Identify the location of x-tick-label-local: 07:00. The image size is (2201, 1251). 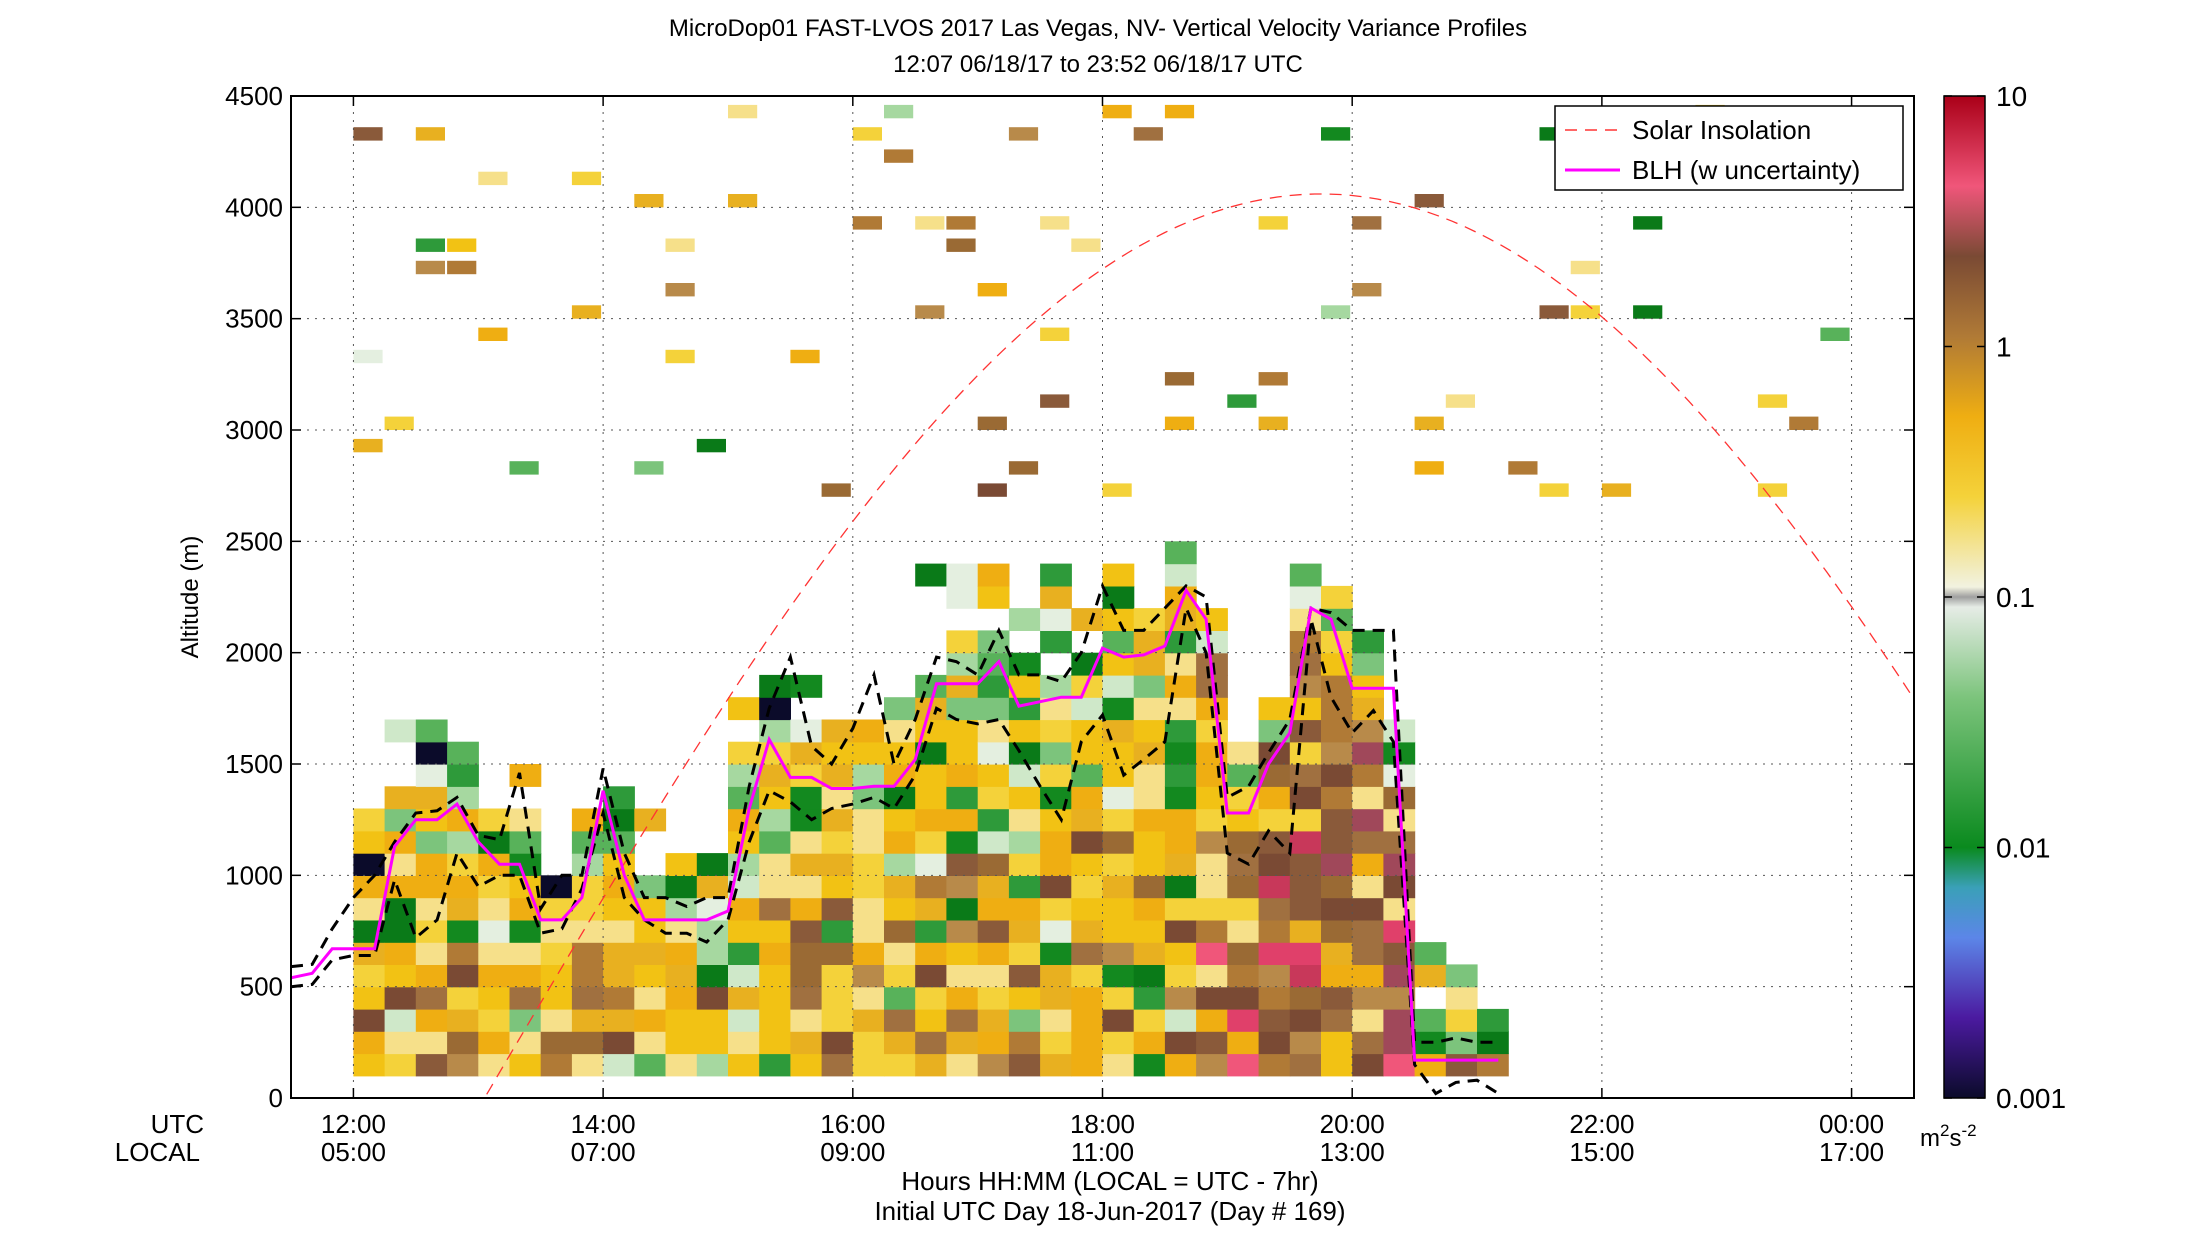
(603, 1152).